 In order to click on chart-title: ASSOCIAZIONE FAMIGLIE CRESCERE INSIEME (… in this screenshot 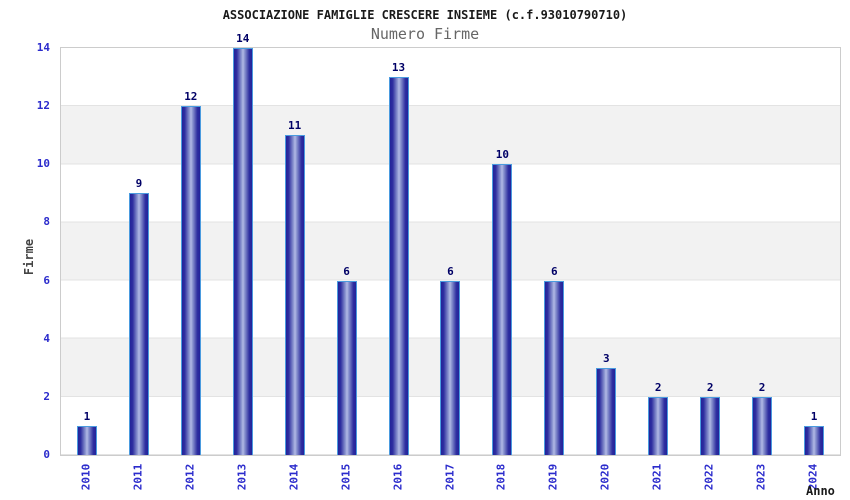, I will do `click(425, 15)`.